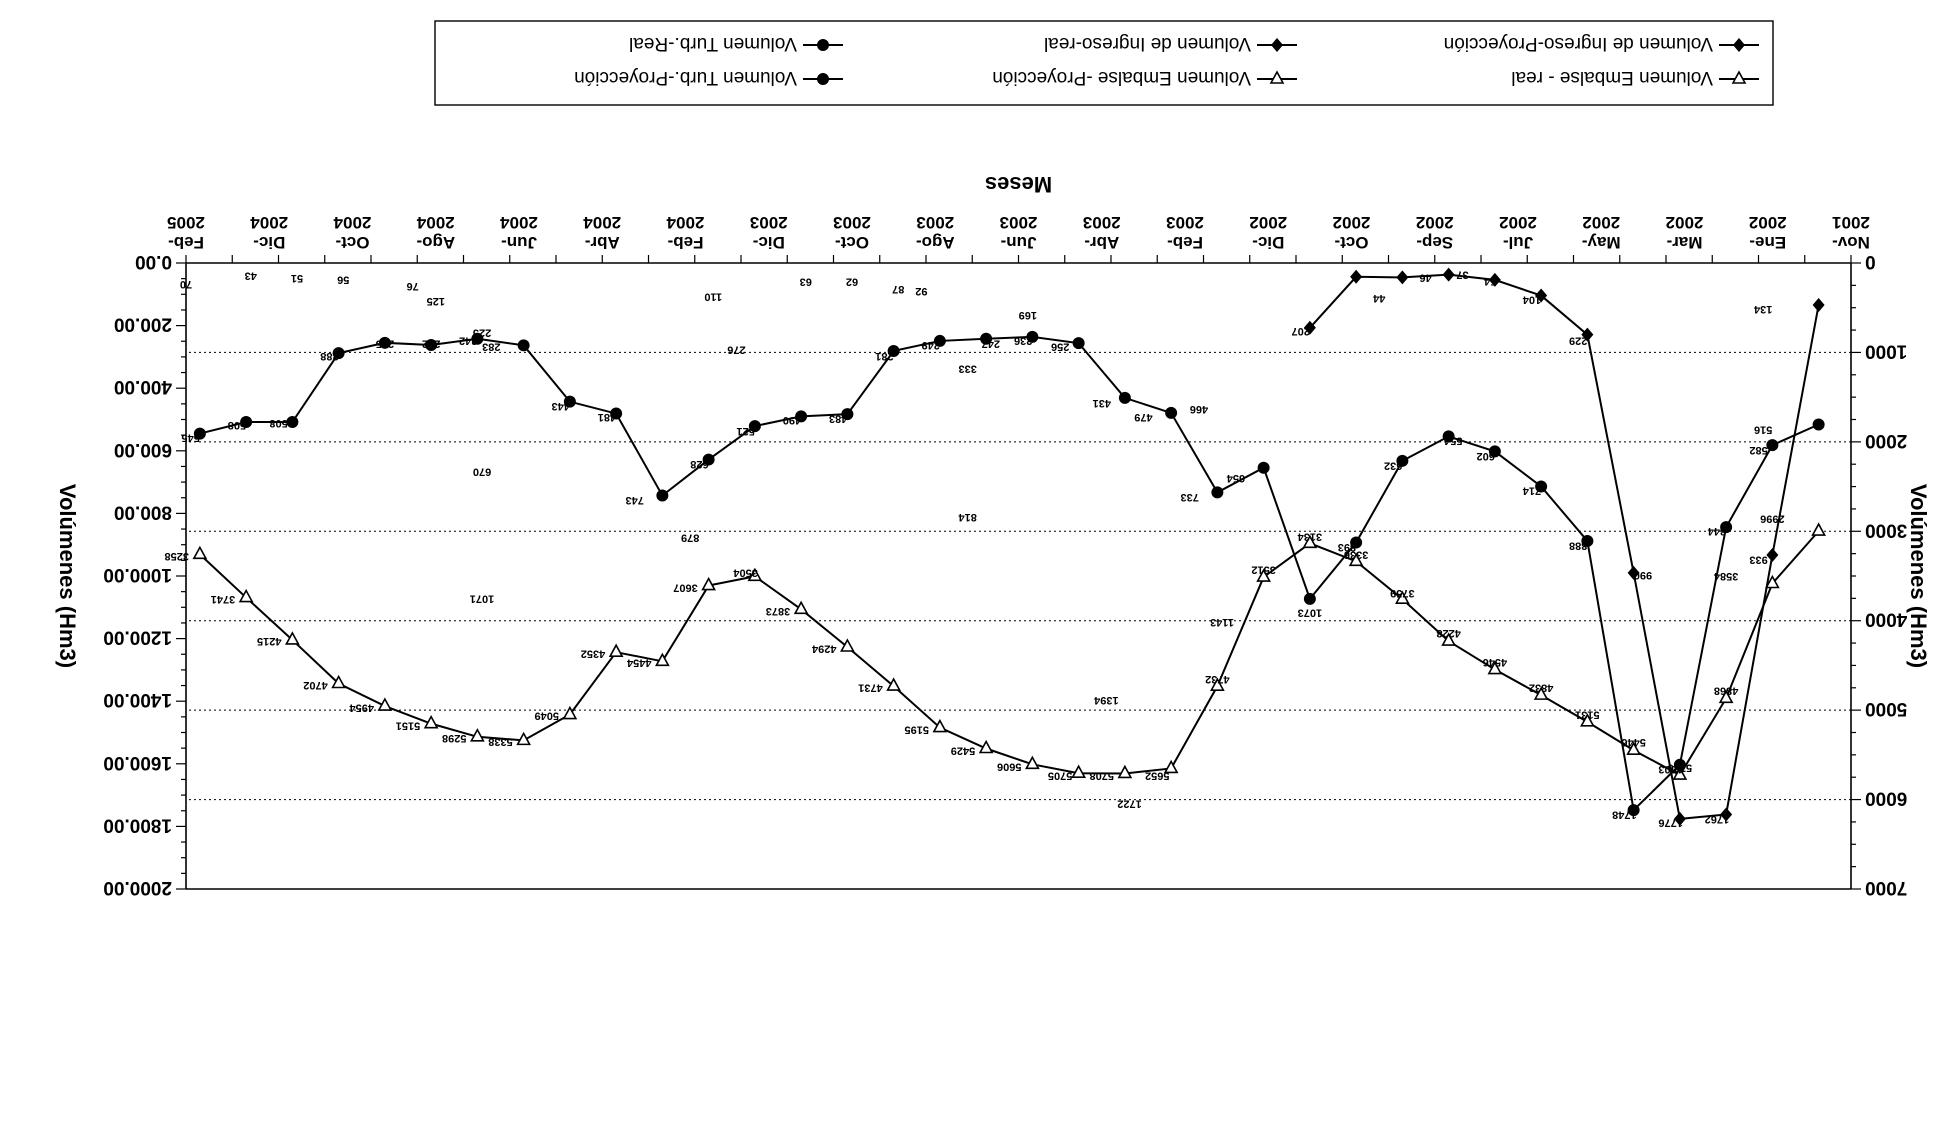 This screenshot has width=1938, height=1127. Describe the element at coordinates (269, 222) in the screenshot. I see `x-tick-label-year-19: 2004` at that location.